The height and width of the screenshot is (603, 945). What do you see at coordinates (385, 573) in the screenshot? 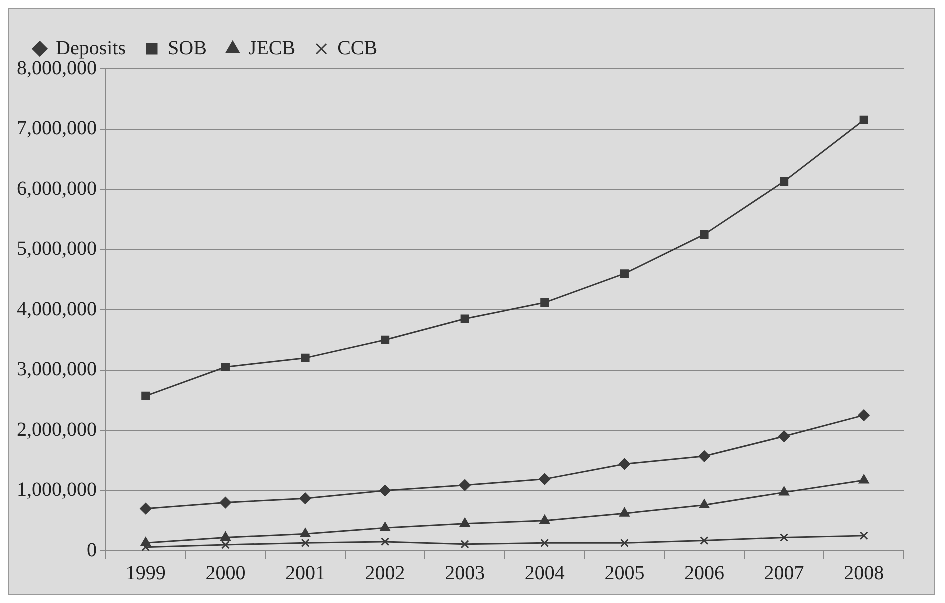
I see `x-tick-label: 2002` at bounding box center [385, 573].